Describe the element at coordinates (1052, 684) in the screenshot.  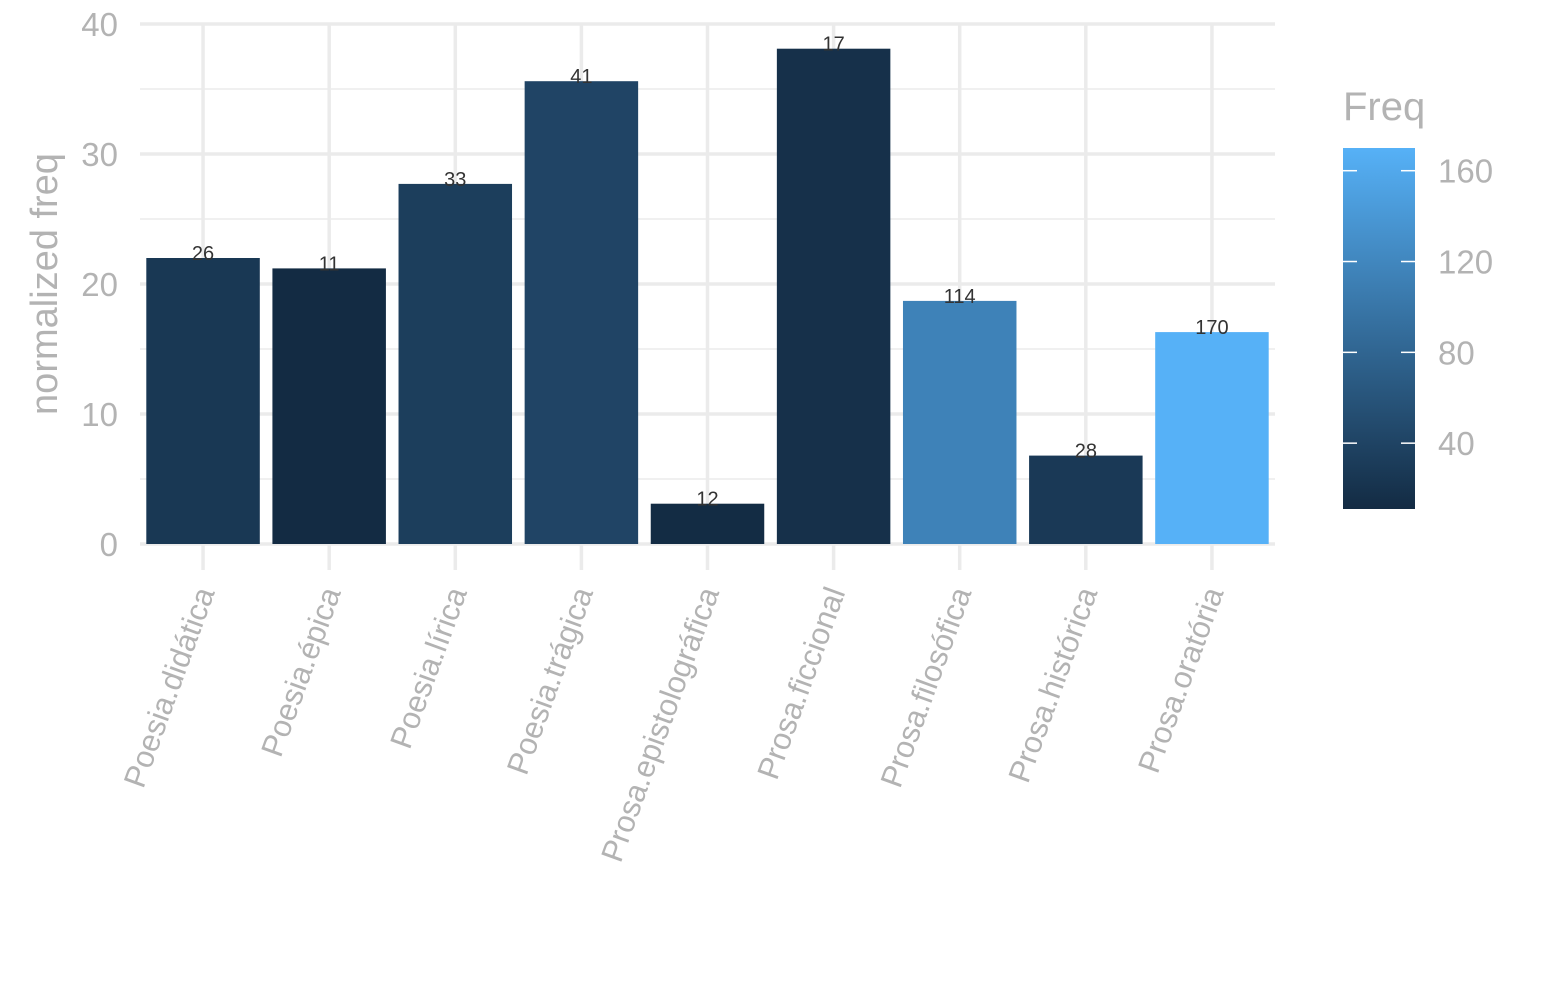
I see `x-tick-label: Prosa.histórica` at that location.